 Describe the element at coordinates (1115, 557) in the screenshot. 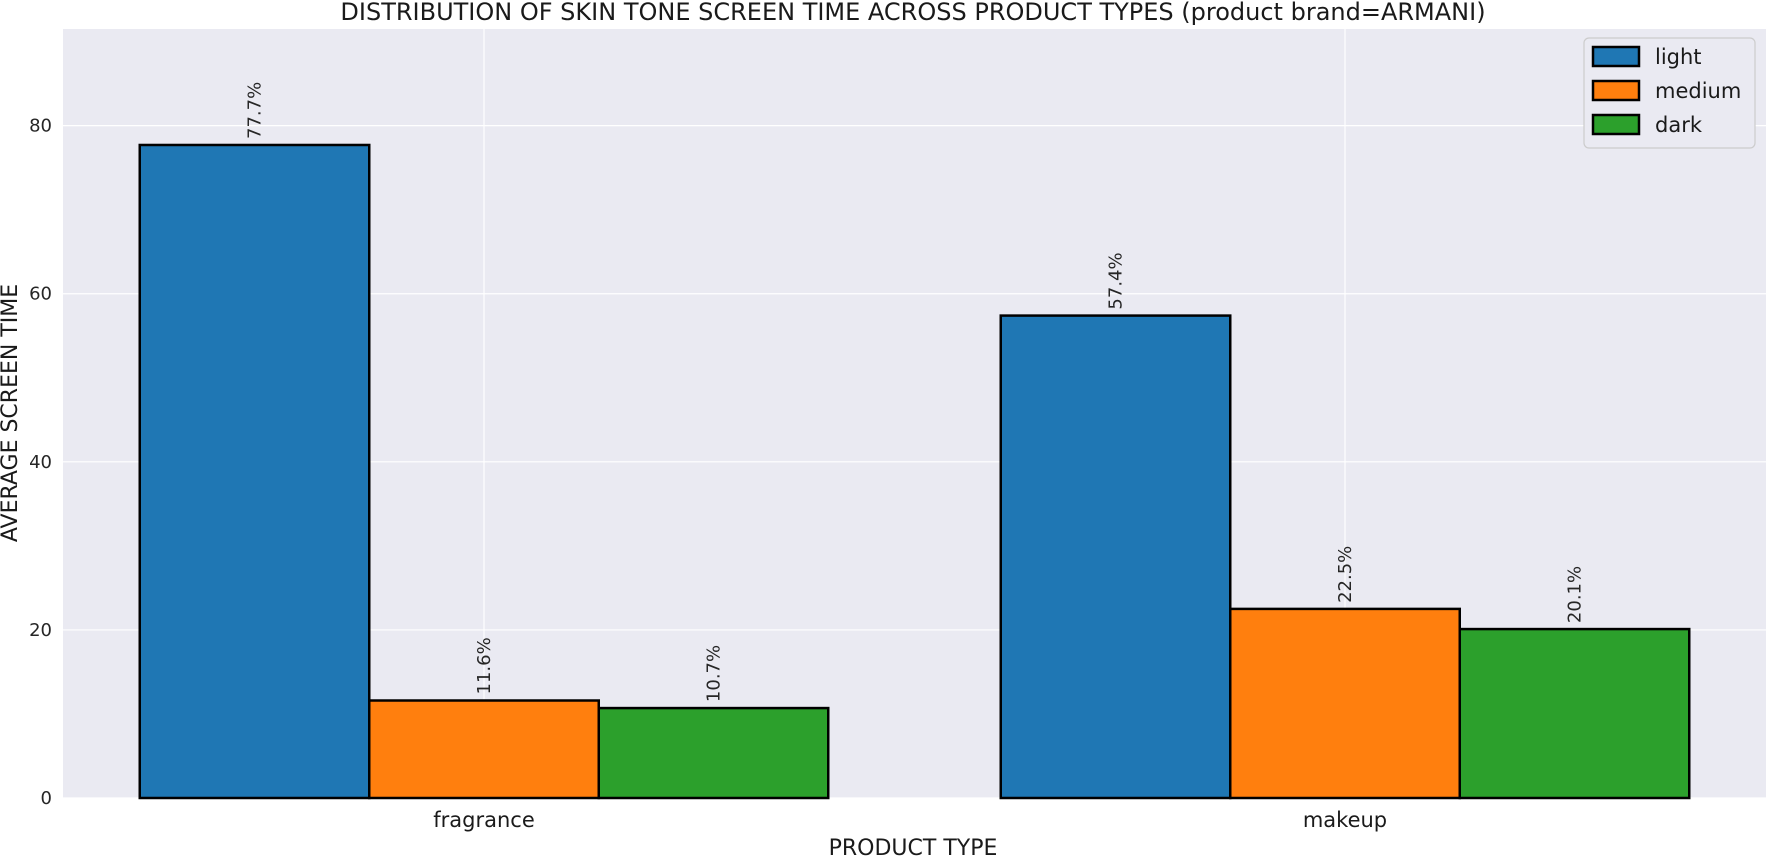

I see `bar-light-makeup` at that location.